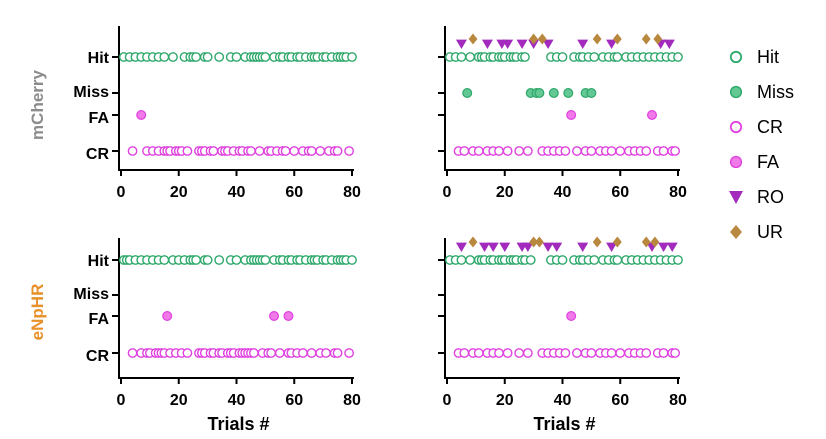 The height and width of the screenshot is (439, 826). Describe the element at coordinates (37, 104) in the screenshot. I see `row-label-mcherry: mCherry` at that location.